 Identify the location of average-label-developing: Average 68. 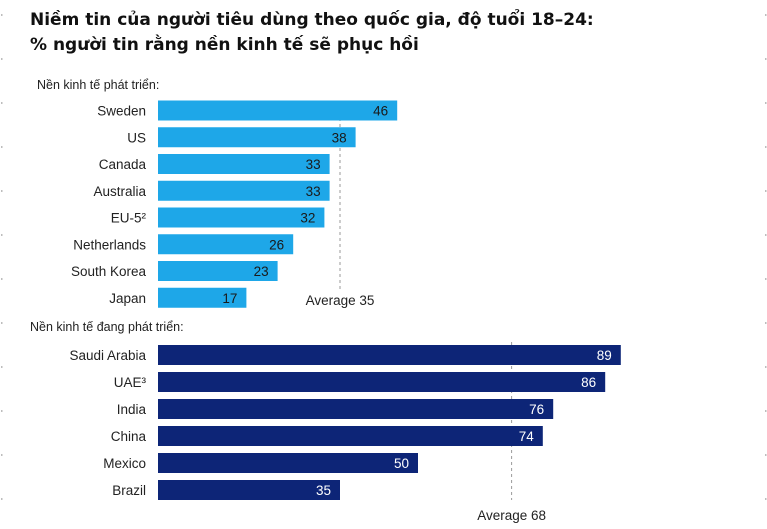
(511, 515).